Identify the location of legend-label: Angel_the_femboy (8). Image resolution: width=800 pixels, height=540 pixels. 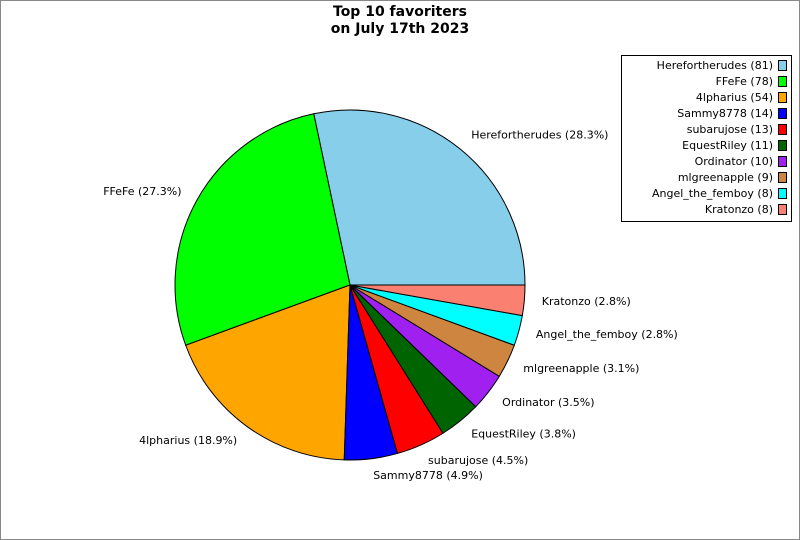
(712, 193).